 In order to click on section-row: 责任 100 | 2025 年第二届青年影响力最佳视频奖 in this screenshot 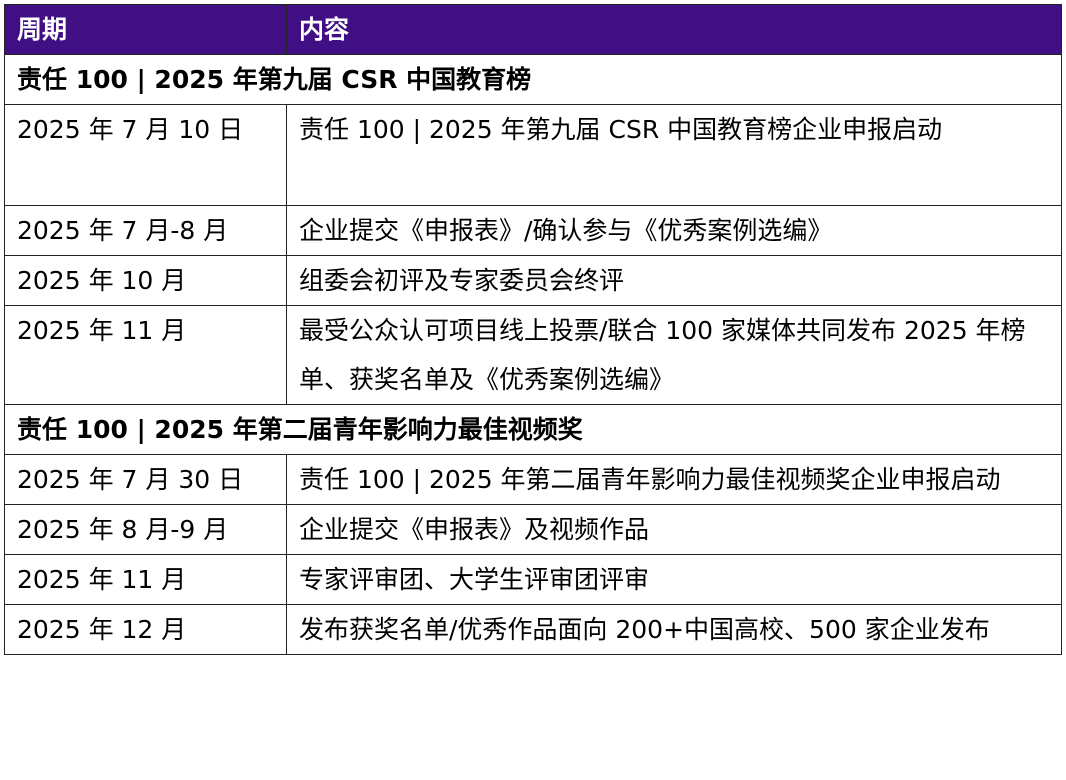, I will do `click(533, 429)`.